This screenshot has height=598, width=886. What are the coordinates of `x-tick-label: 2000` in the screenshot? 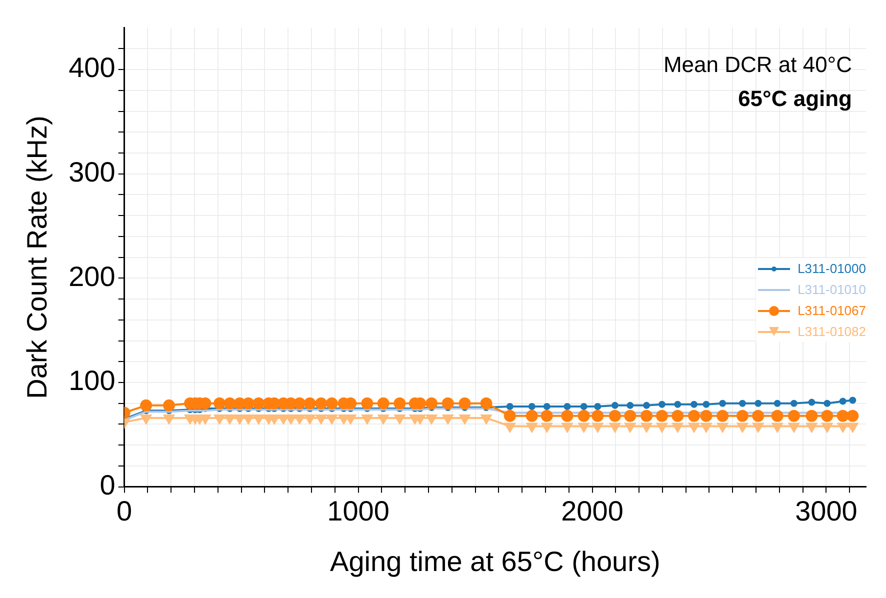 It's located at (592, 510).